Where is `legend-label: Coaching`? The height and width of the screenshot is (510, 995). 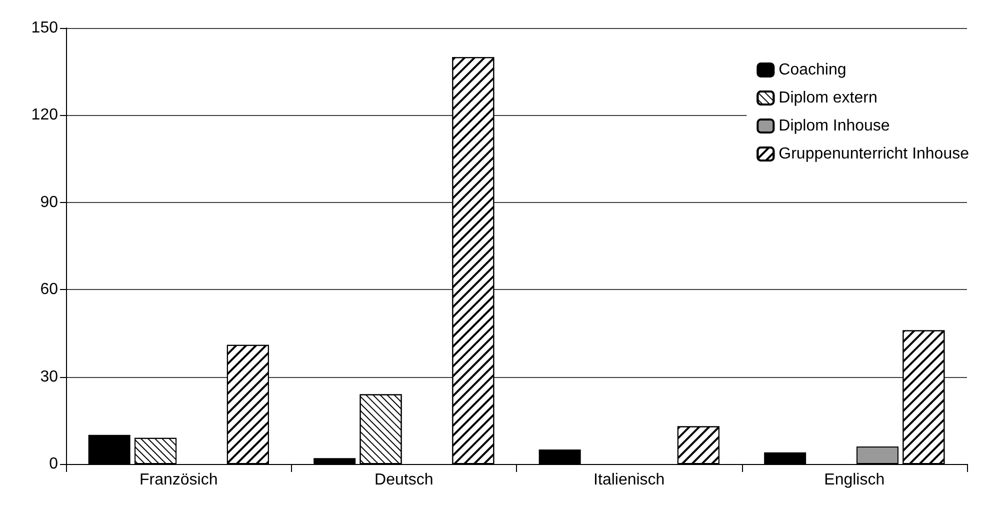
legend-label: Coaching is located at coordinates (812, 70).